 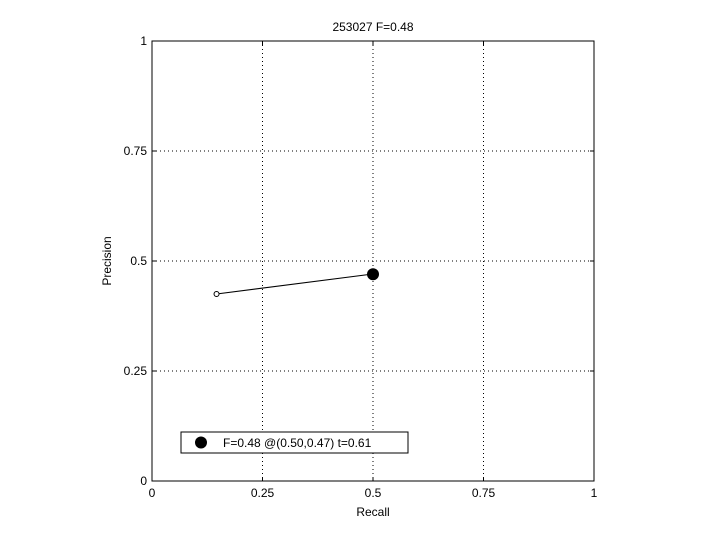 What do you see at coordinates (263, 493) in the screenshot?
I see `x-tick-label: 0.25` at bounding box center [263, 493].